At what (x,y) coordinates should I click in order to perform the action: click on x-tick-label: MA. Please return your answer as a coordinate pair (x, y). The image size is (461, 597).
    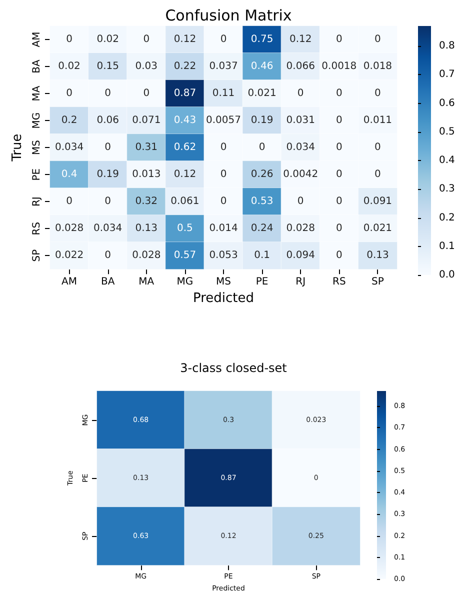
    Looking at the image, I should click on (146, 282).